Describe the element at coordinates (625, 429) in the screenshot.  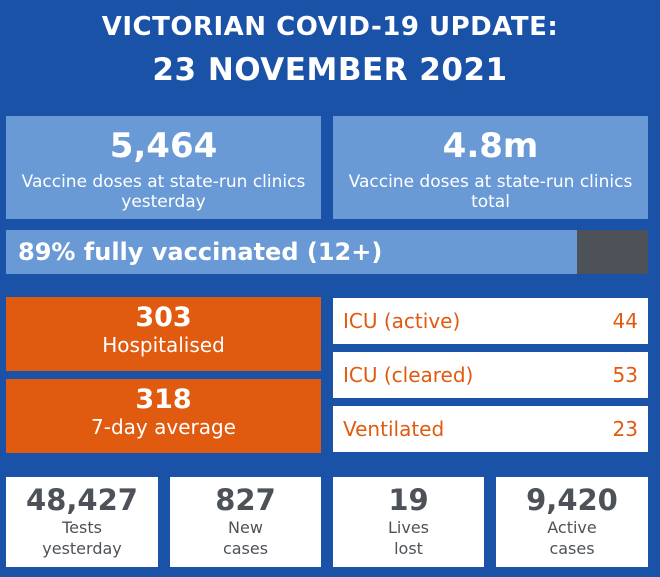
I see `ventilated-value: 23` at that location.